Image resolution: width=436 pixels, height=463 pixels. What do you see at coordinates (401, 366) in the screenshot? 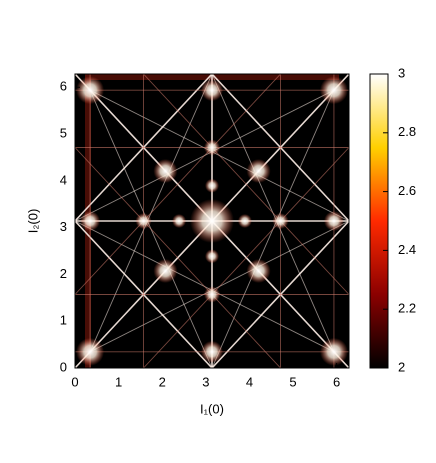
I see `colorbar-tick-label: 2` at bounding box center [401, 366].